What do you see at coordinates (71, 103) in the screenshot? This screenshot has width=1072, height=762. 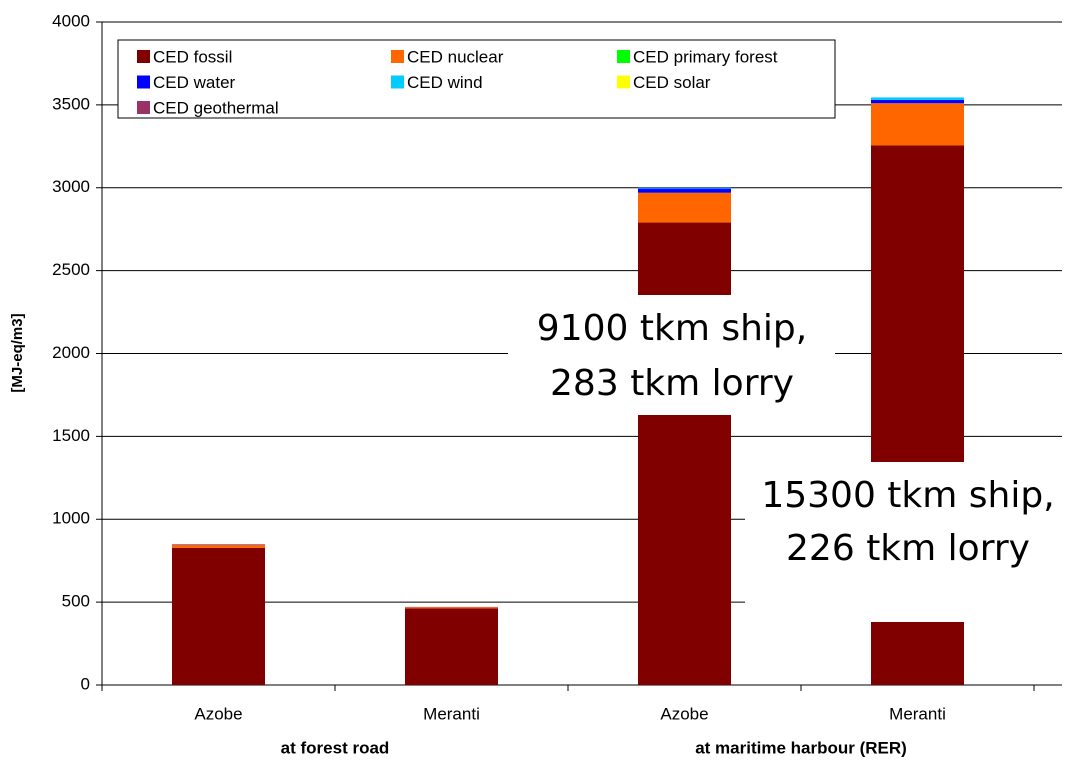 I see `y-tick-label: 3500` at bounding box center [71, 103].